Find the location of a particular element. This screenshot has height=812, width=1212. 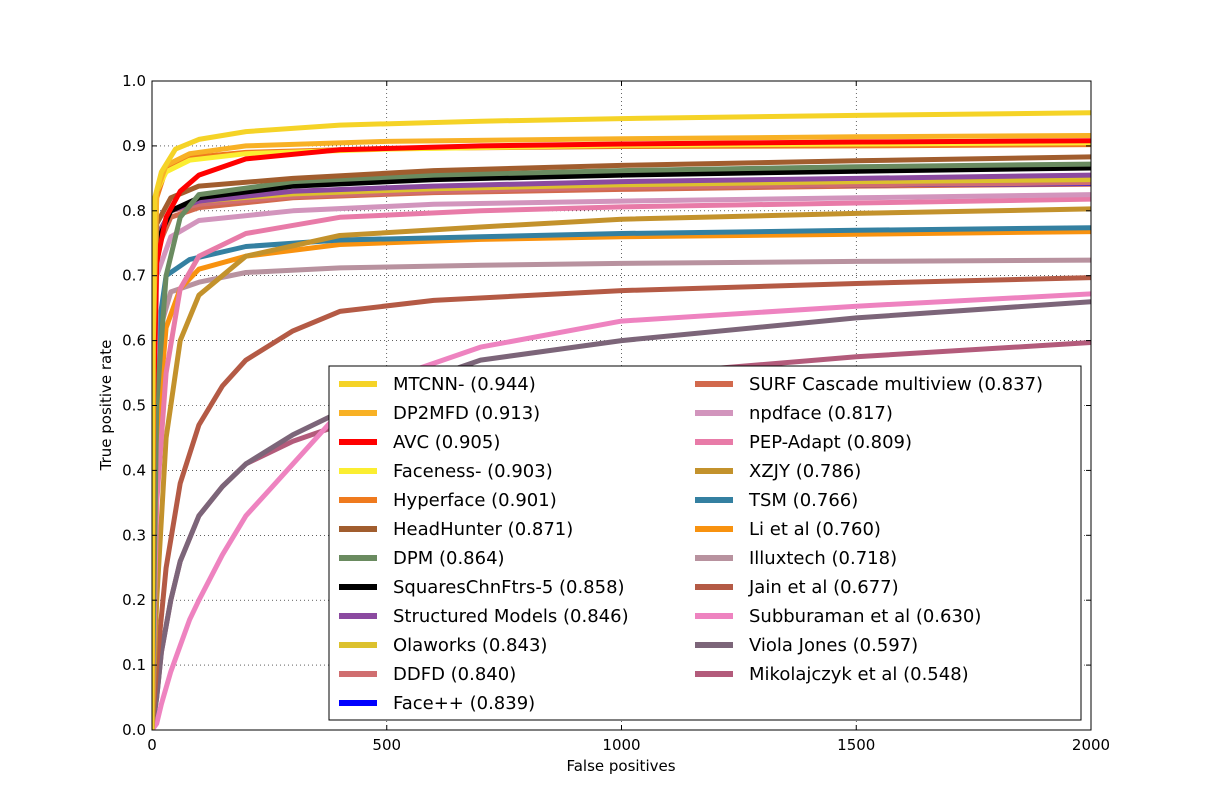

x-tick-label: 500 is located at coordinates (386, 745).